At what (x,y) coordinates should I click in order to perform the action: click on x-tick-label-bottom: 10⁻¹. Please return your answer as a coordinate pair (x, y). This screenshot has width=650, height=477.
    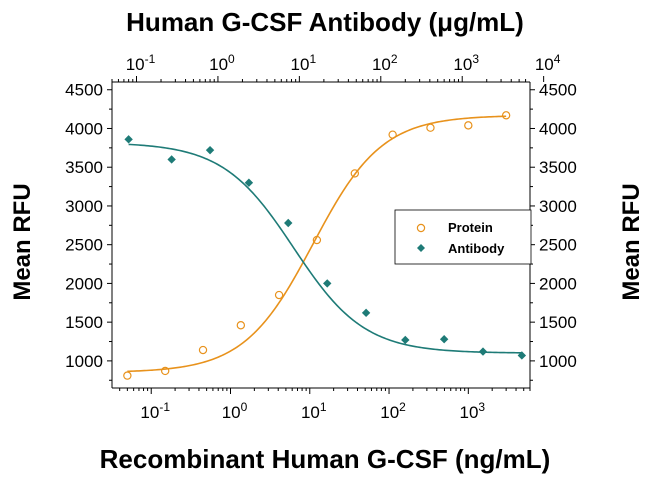
    Looking at the image, I should click on (155, 411).